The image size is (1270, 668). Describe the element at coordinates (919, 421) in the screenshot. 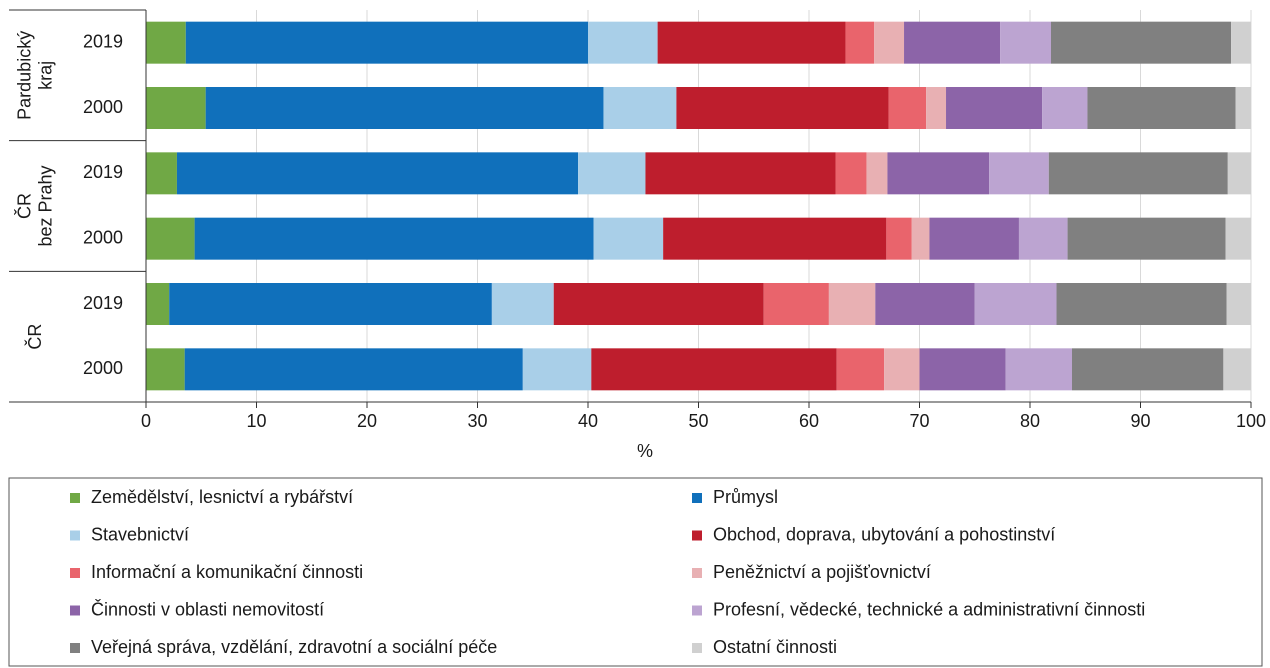

I see `x-tick-label: 70` at that location.